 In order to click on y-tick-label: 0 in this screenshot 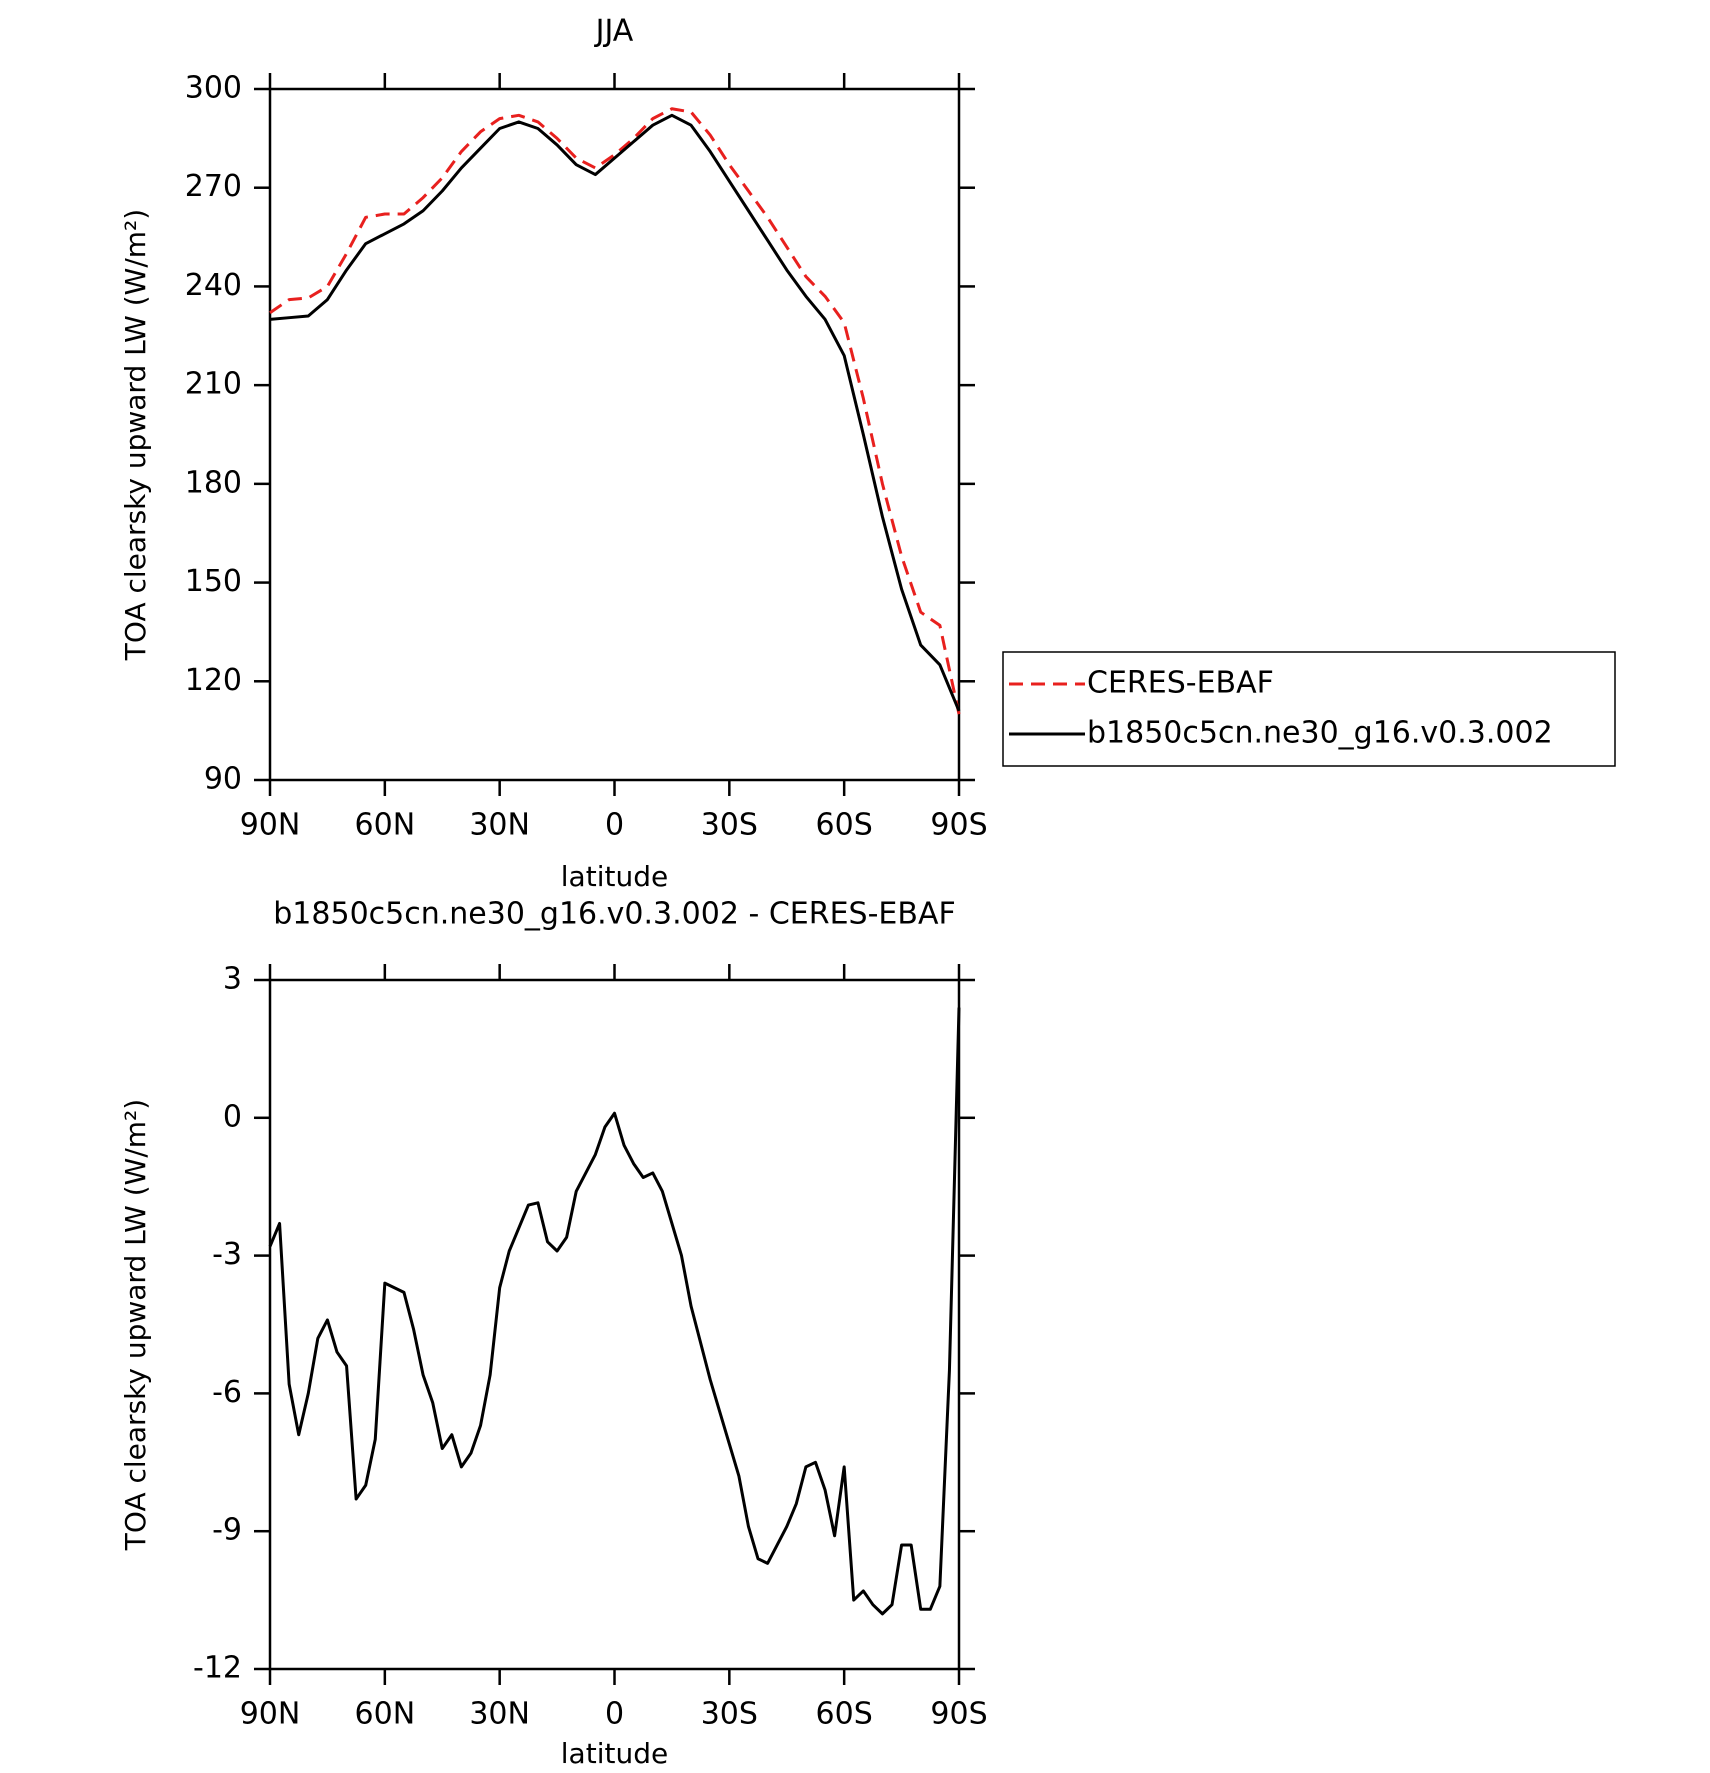, I will do `click(232, 1116)`.